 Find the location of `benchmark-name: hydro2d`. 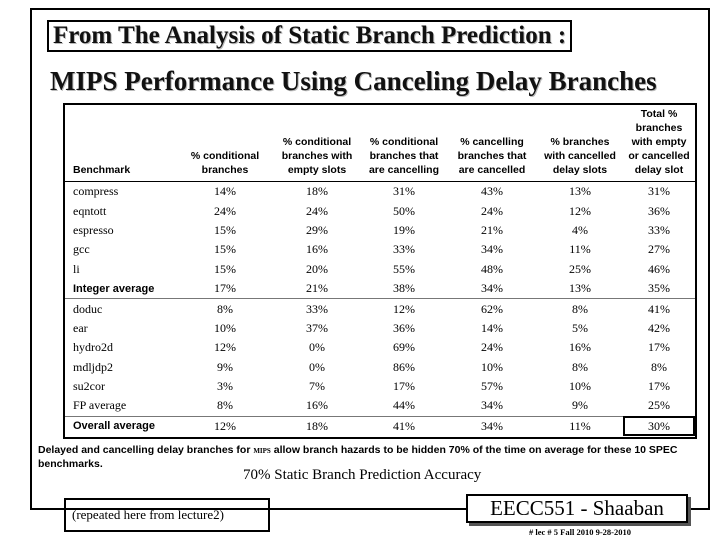

benchmark-name: hydro2d is located at coordinates (93, 347).